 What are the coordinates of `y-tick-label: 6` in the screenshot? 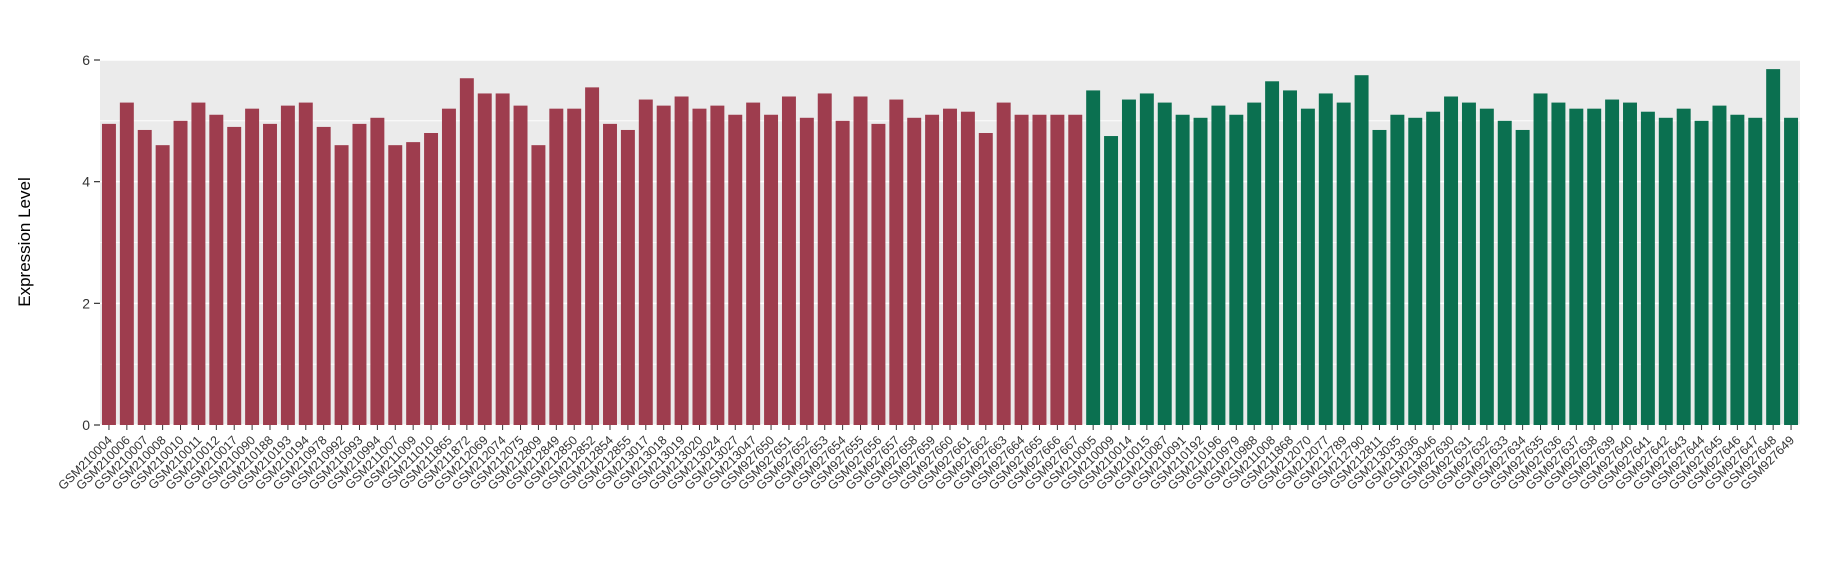 It's located at (86, 60).